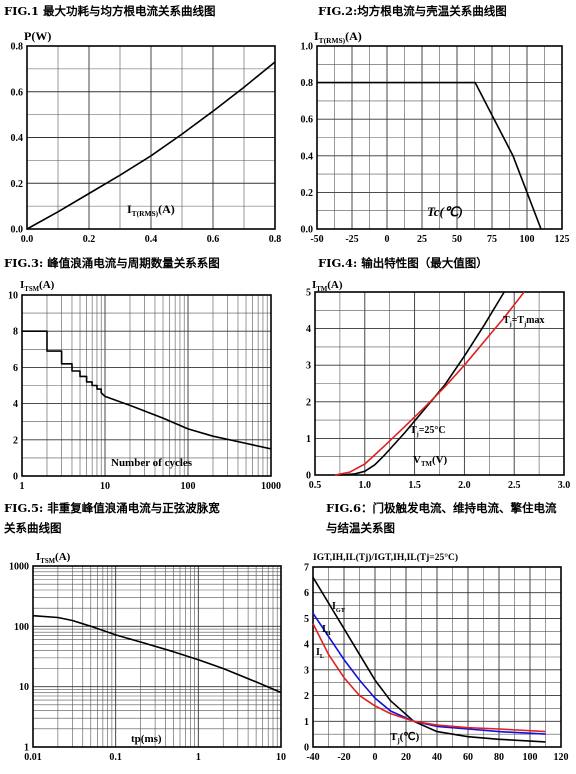 The width and height of the screenshot is (576, 774). What do you see at coordinates (307, 156) in the screenshot?
I see `fig2-ytick-label: 0.4` at bounding box center [307, 156].